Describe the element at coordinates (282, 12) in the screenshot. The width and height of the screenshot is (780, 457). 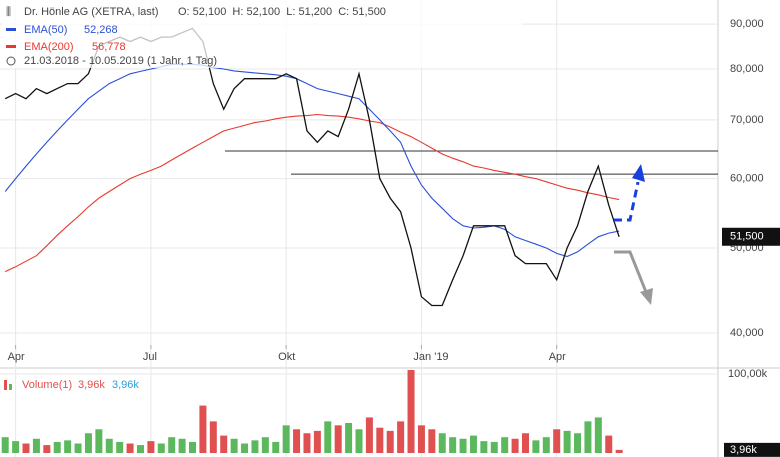
I see `ohlc: O: 52,100 H: 52,100 L: 51,200 C: 51,500` at that location.